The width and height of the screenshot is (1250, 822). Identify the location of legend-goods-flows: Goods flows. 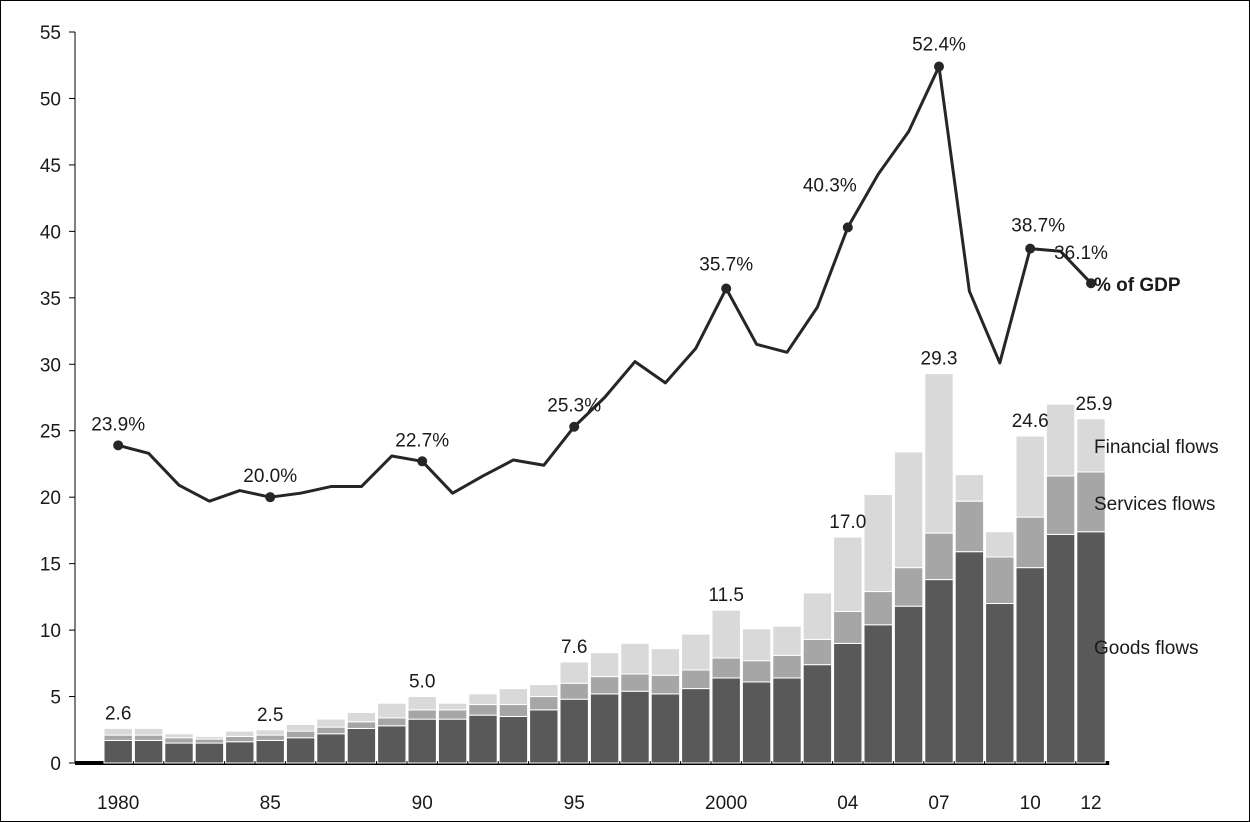
(1146, 648).